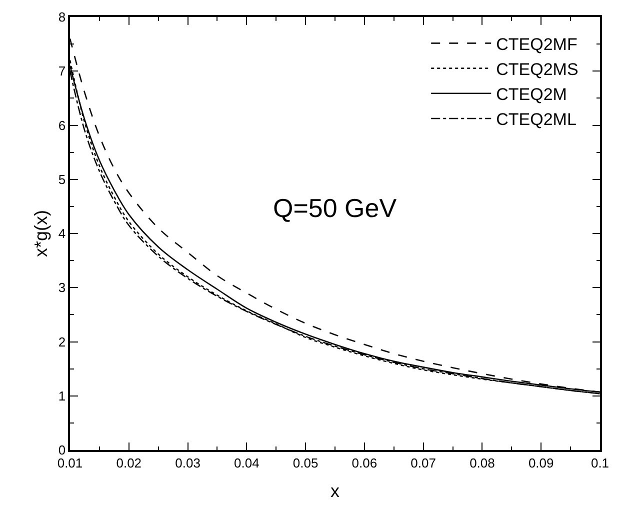 The width and height of the screenshot is (624, 508). Describe the element at coordinates (70, 462) in the screenshot. I see `x-tick-label: 0.01` at that location.